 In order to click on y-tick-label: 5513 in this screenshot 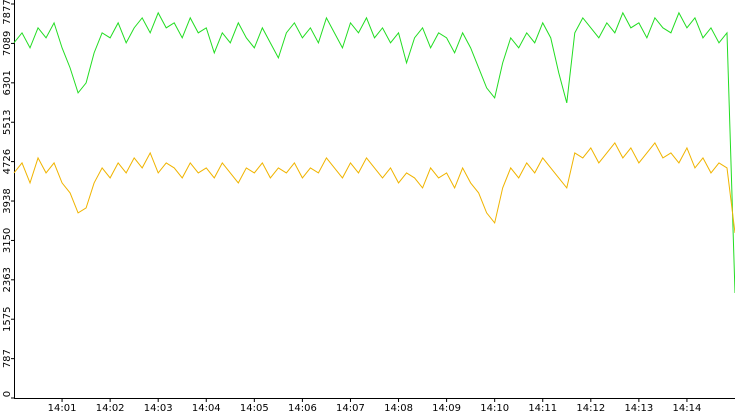, I will do `click(7, 122)`.